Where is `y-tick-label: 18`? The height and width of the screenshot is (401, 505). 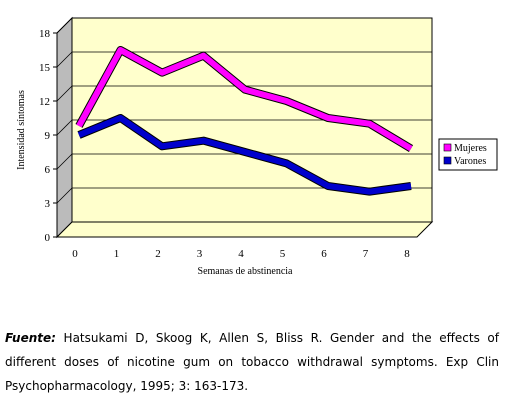 y-tick-label: 18 is located at coordinates (45, 34).